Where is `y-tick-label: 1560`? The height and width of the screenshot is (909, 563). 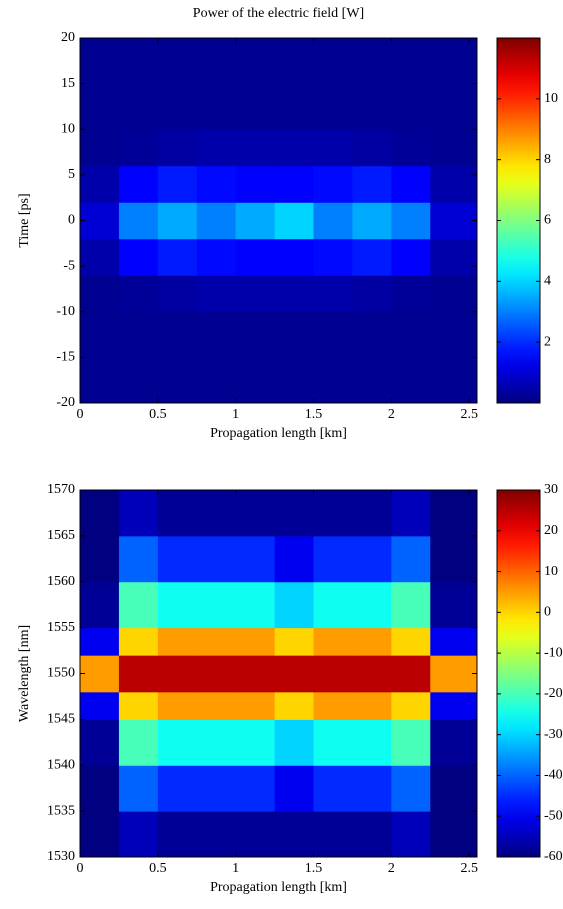 y-tick-label: 1560 is located at coordinates (61, 581).